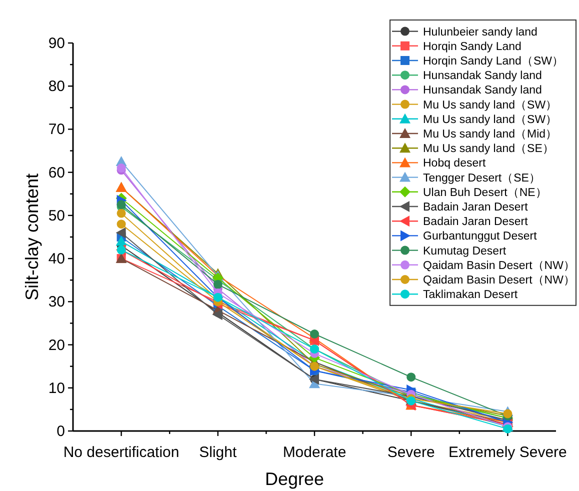 This screenshot has height=491, width=579. I want to click on x-tick-label: Extremely Severe, so click(507, 452).